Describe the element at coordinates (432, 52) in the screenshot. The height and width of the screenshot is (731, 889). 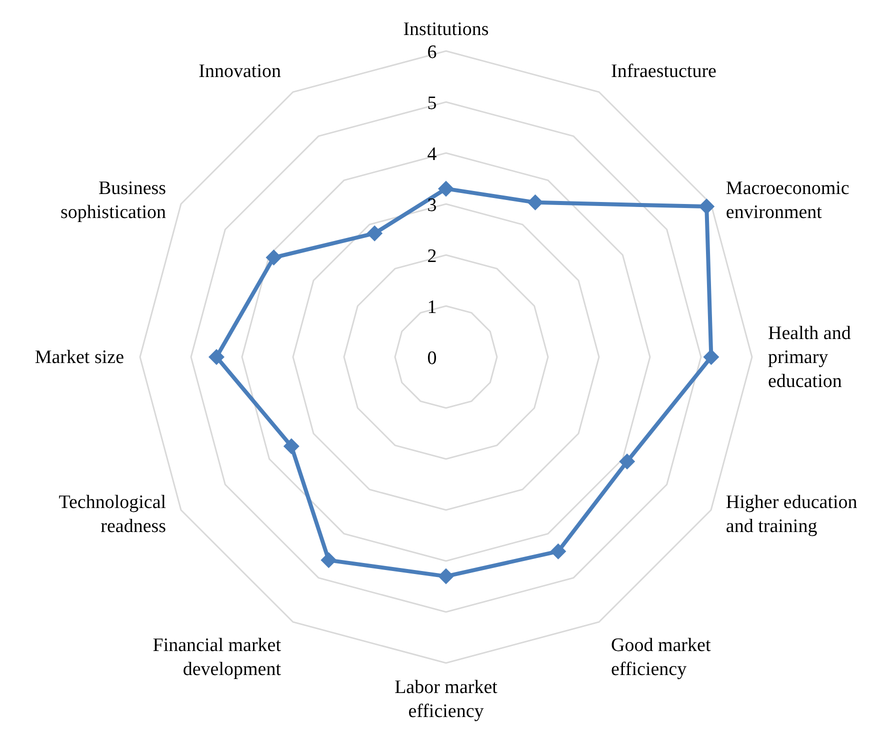
I see `y-tick-label: 6` at that location.